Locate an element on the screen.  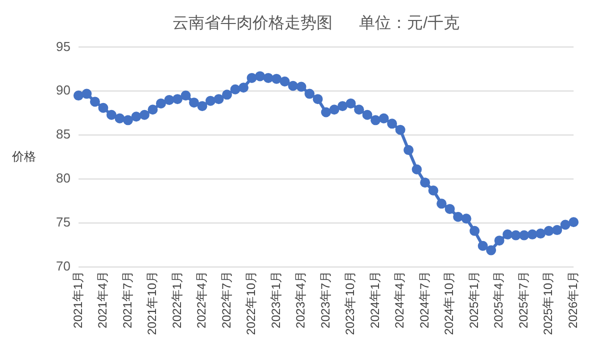
x-tick-label: 2023年4月 is located at coordinates (301, 299).